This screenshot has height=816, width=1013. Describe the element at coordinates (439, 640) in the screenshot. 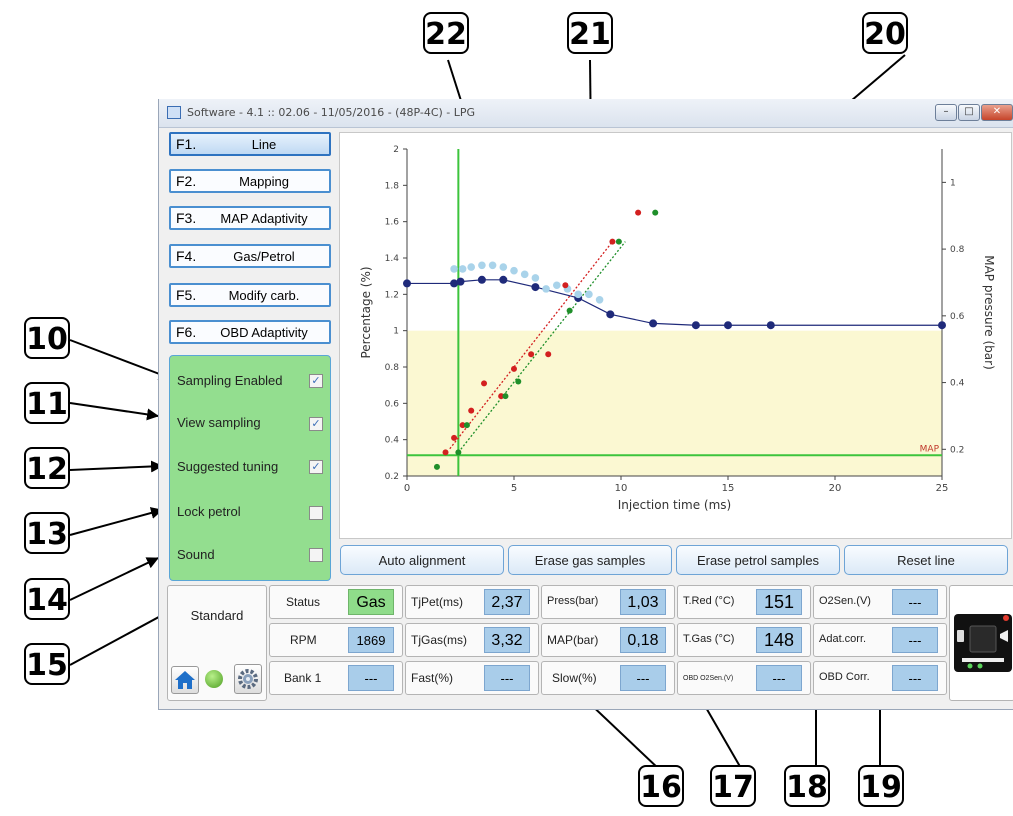

I see `tjgas-label: TjGas(ms)` at that location.